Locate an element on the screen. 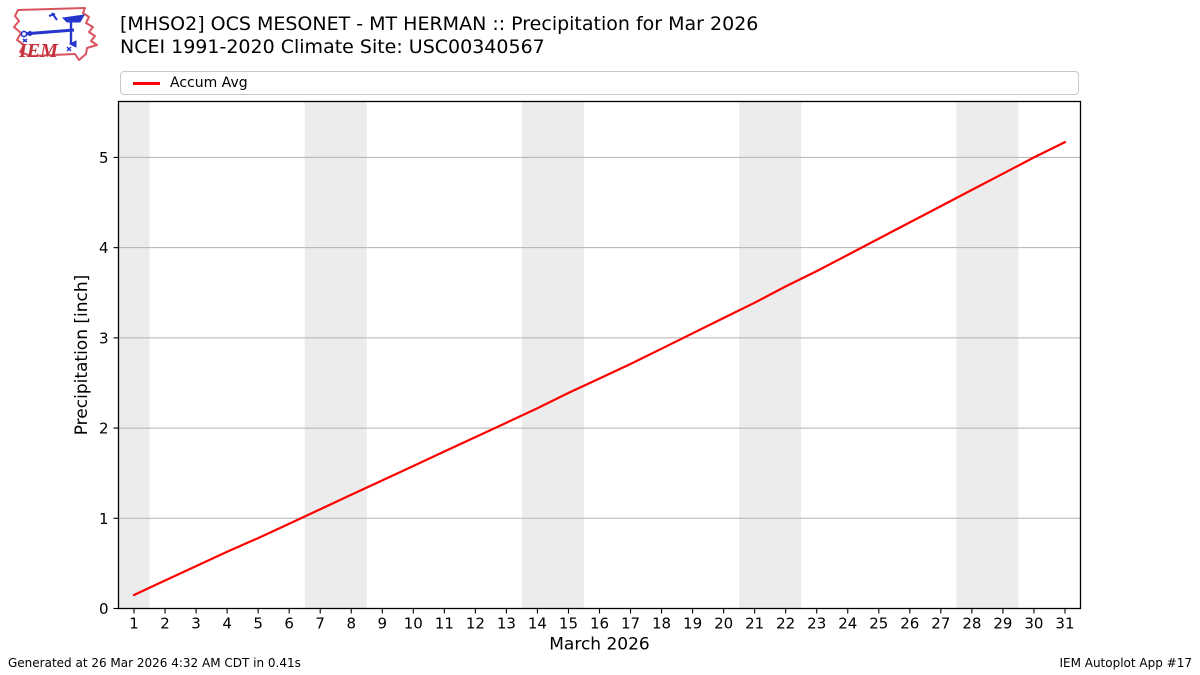 The width and height of the screenshot is (1200, 675). x-tick-label: 20 is located at coordinates (723, 624).